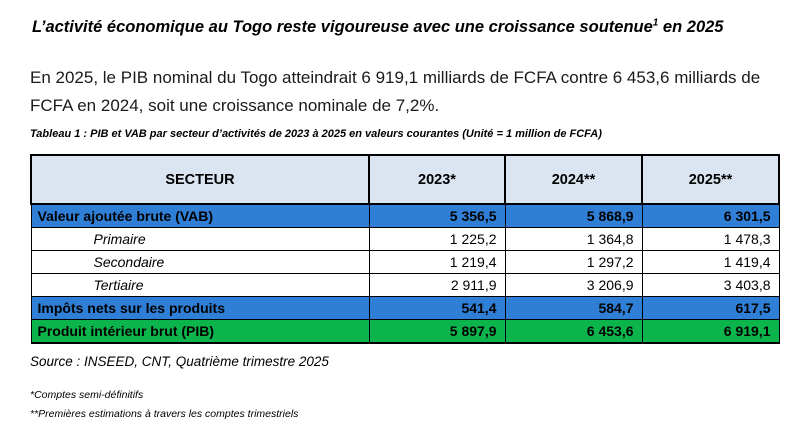  What do you see at coordinates (437, 308) in the screenshot?
I see `cell-2023: 541,4` at bounding box center [437, 308].